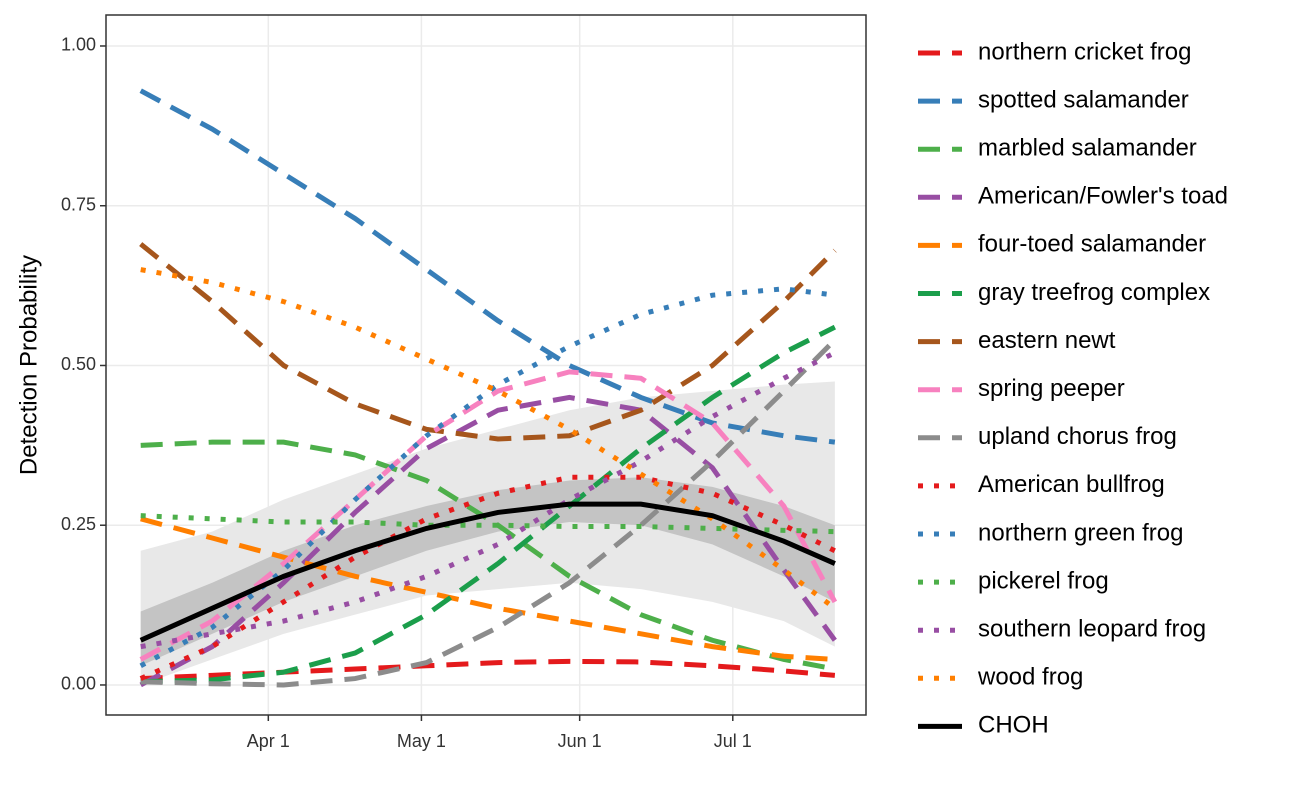 The width and height of the screenshot is (1300, 800). What do you see at coordinates (421, 741) in the screenshot?
I see `x-tick-label: May 1` at bounding box center [421, 741].